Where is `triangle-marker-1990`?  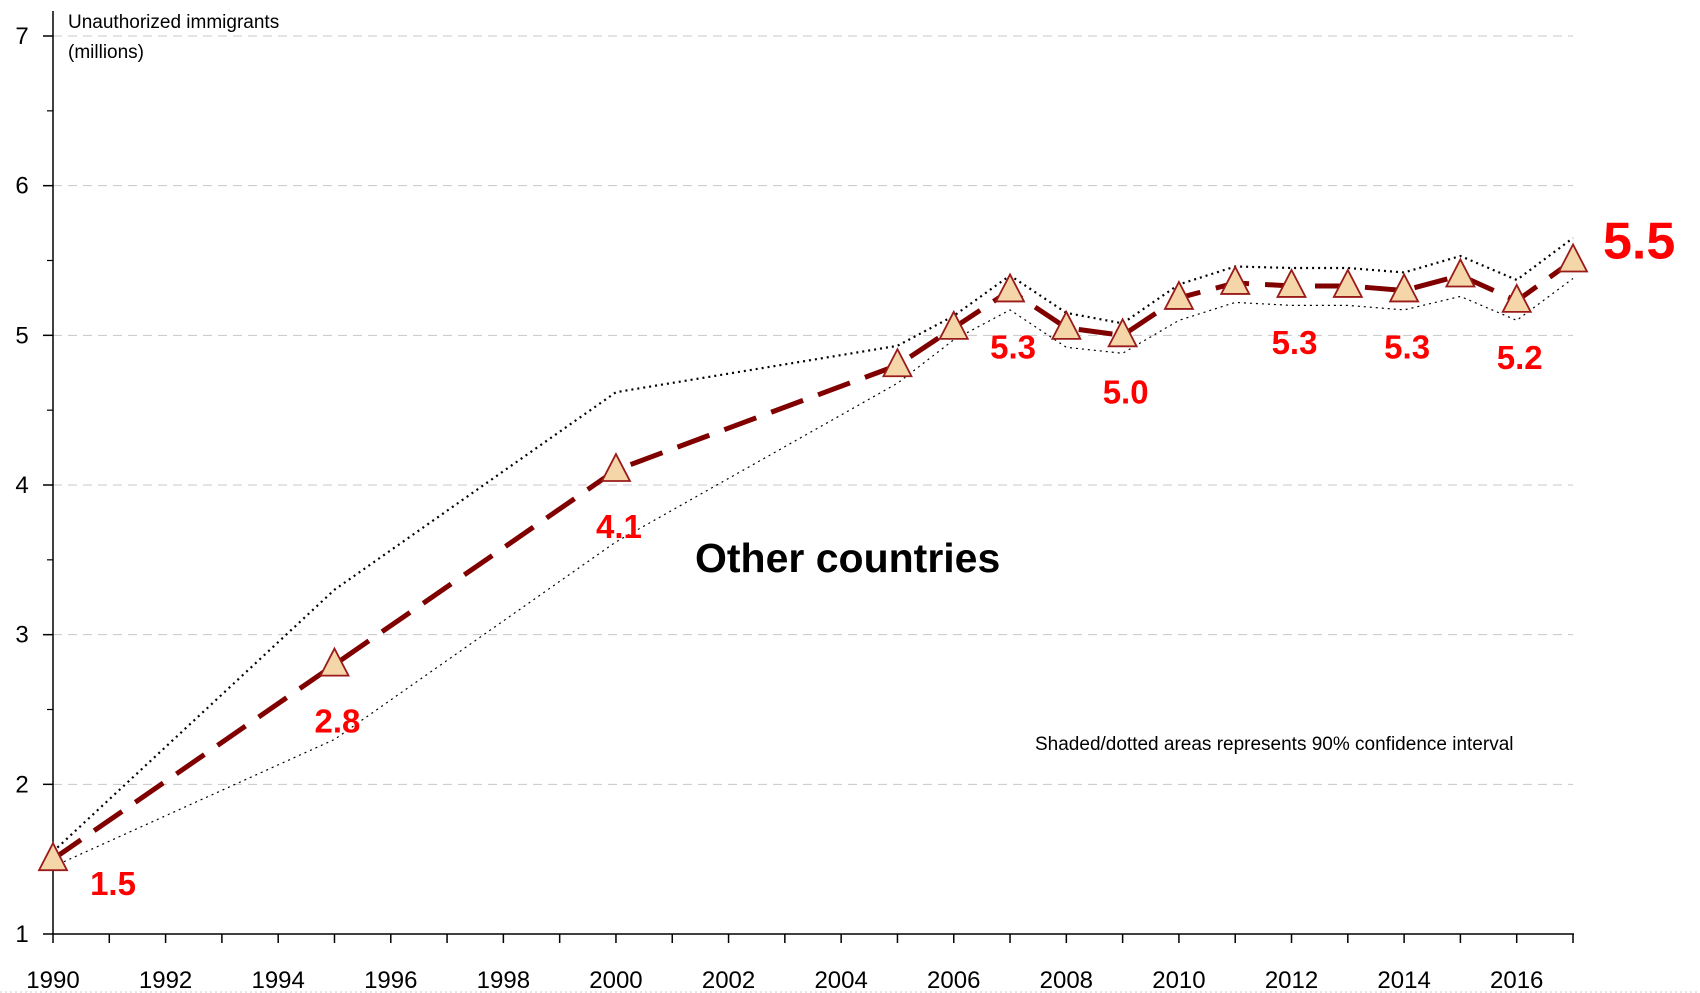 triangle-marker-1990 is located at coordinates (53, 856).